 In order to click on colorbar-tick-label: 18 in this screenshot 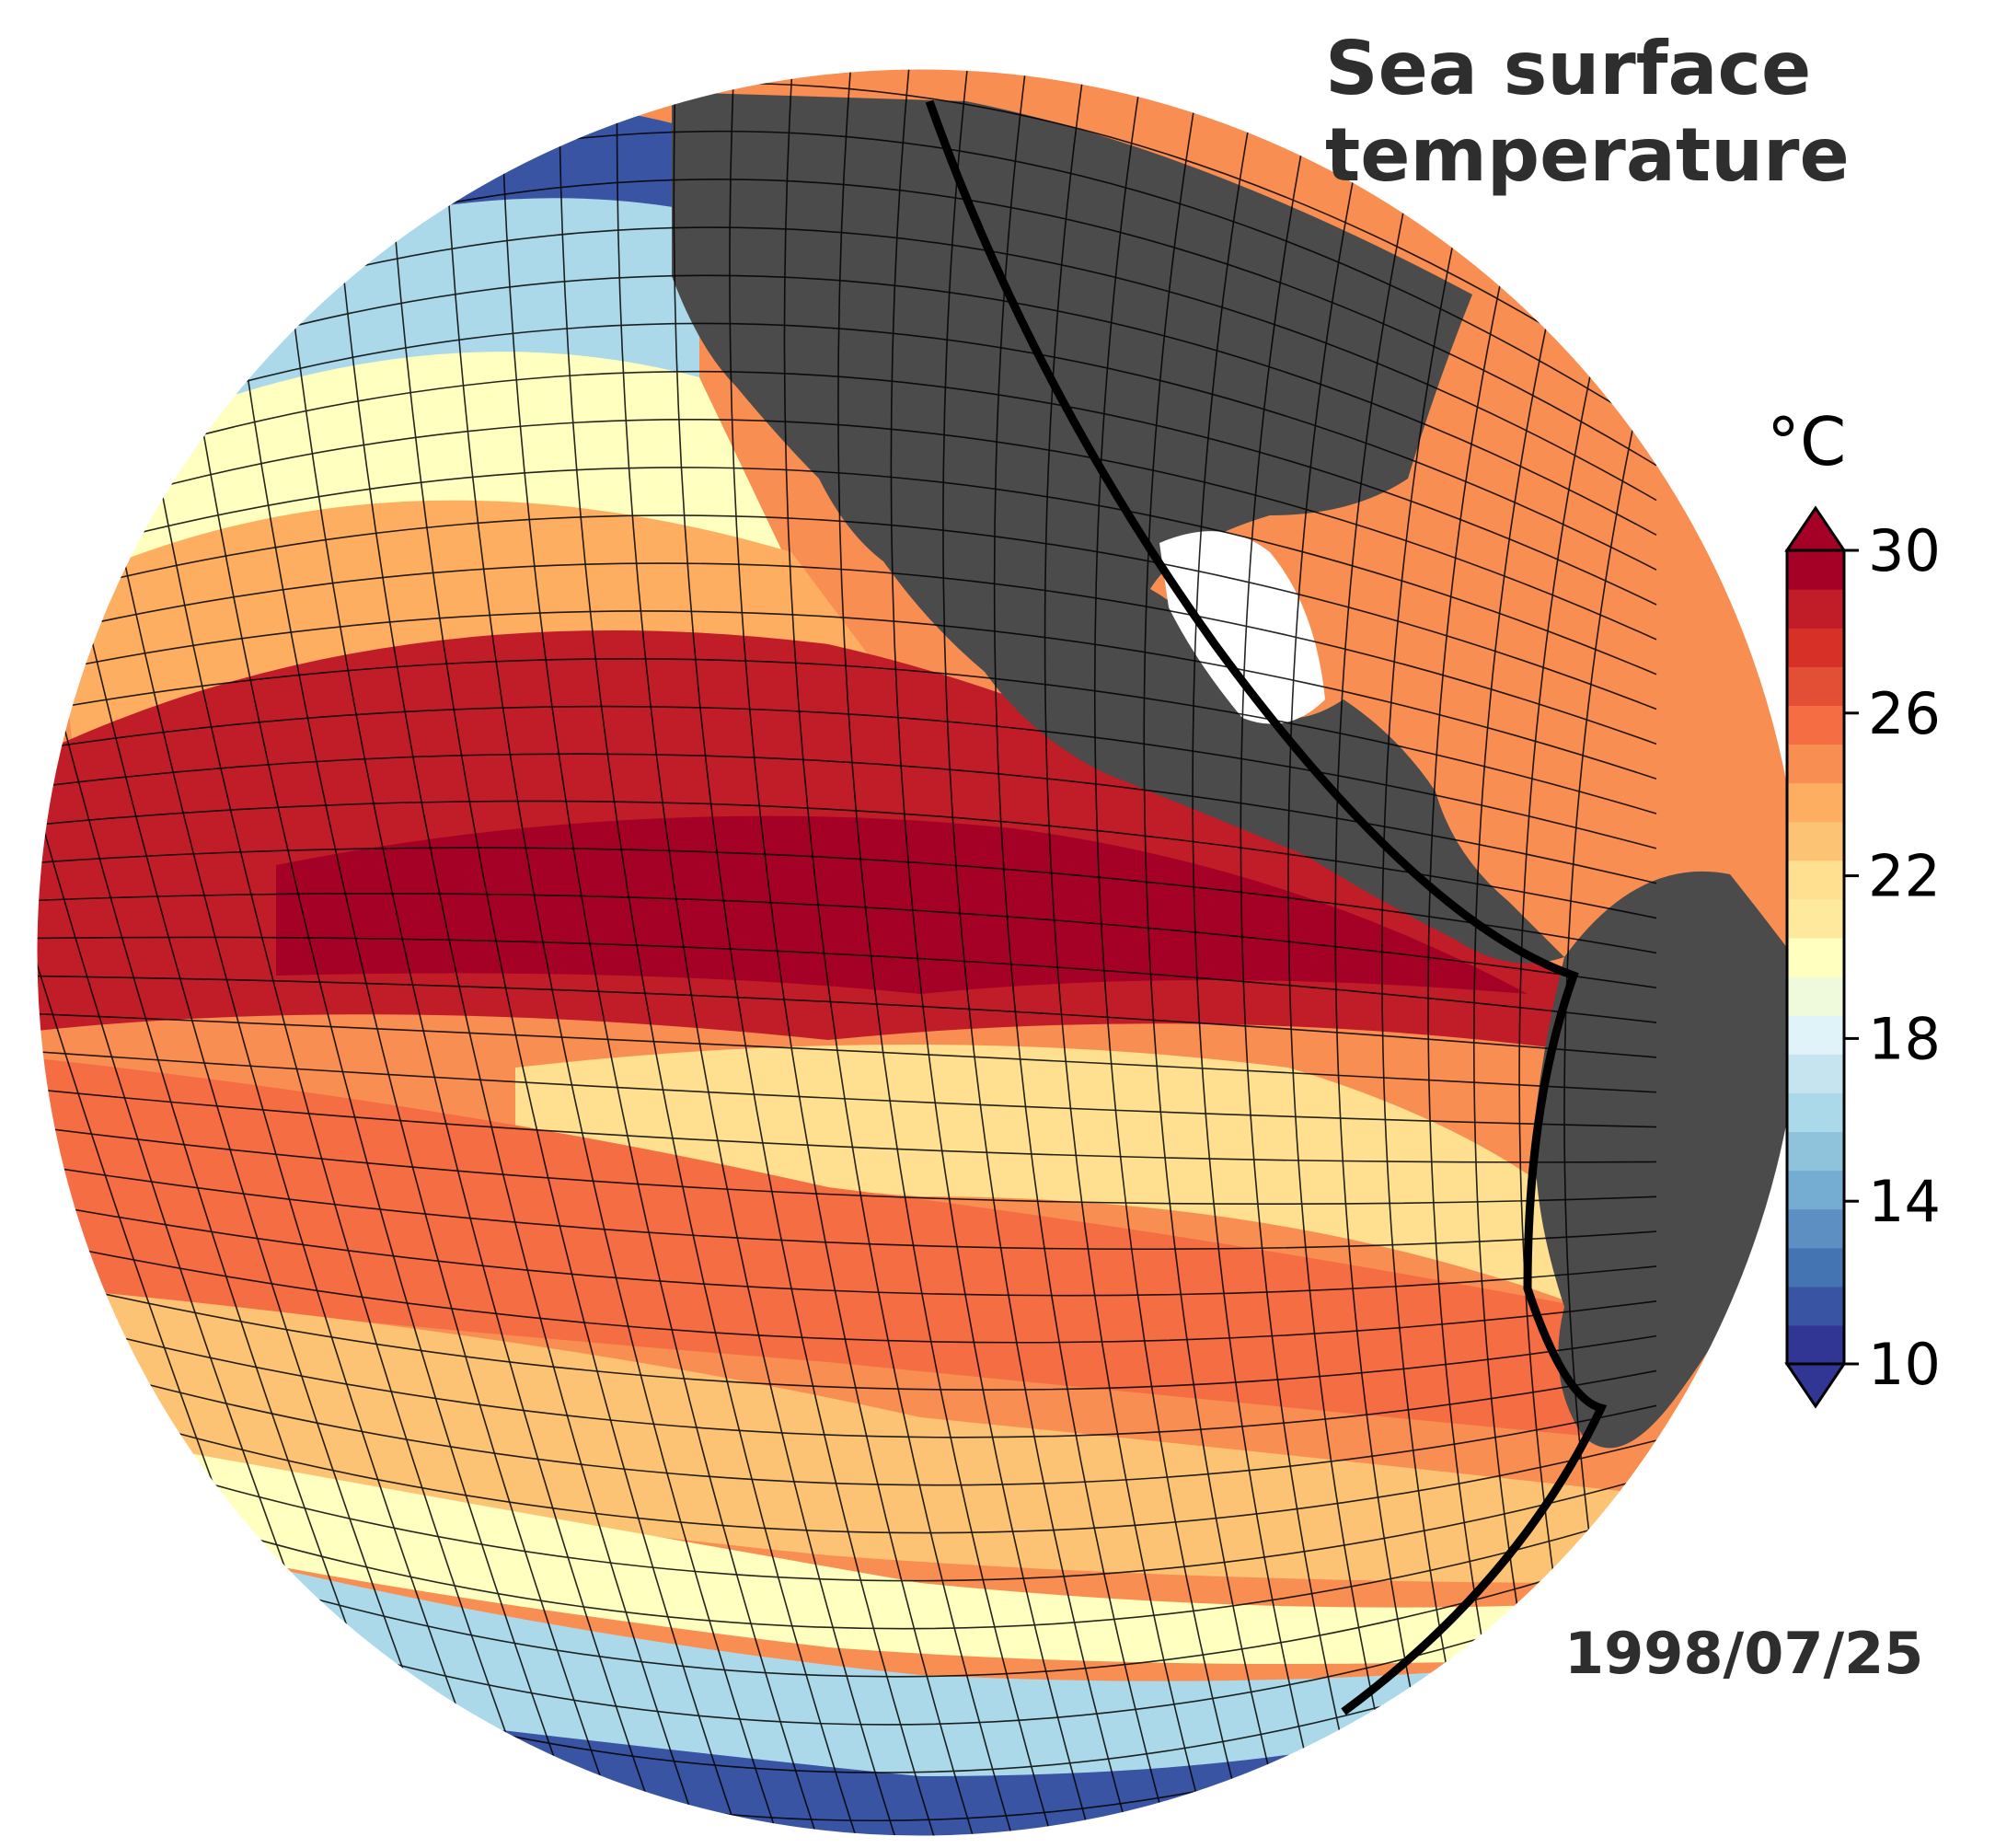, I will do `click(1904, 1038)`.